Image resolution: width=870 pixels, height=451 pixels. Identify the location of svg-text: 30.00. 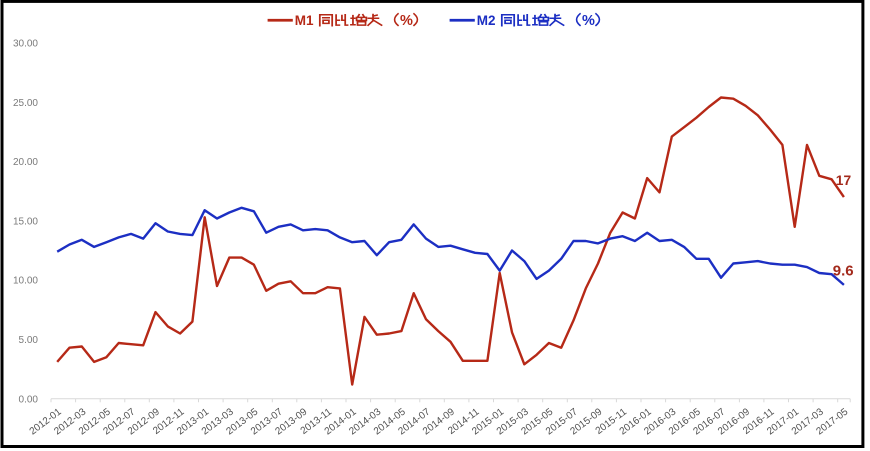
(25, 44).